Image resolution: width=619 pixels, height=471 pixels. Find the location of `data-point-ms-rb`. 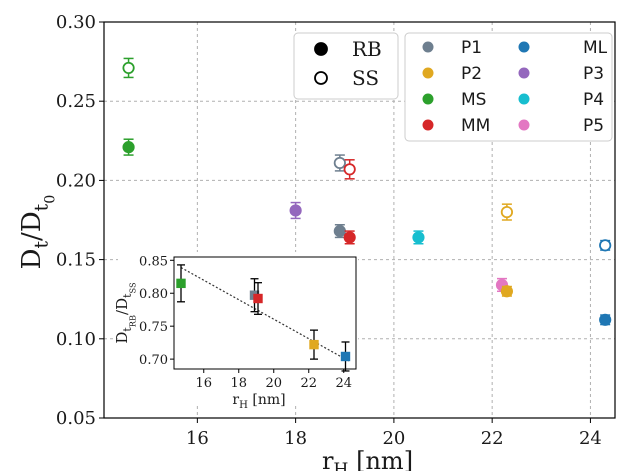

data-point-ms-rb is located at coordinates (128, 147).